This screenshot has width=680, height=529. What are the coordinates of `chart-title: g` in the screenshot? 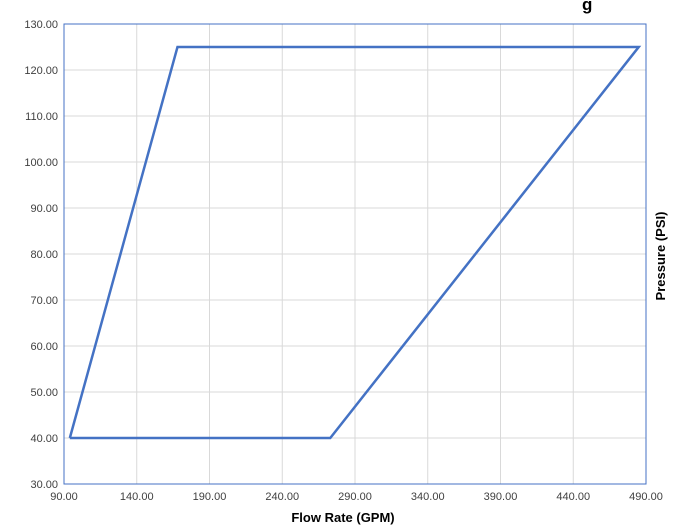 It's located at (587, 7).